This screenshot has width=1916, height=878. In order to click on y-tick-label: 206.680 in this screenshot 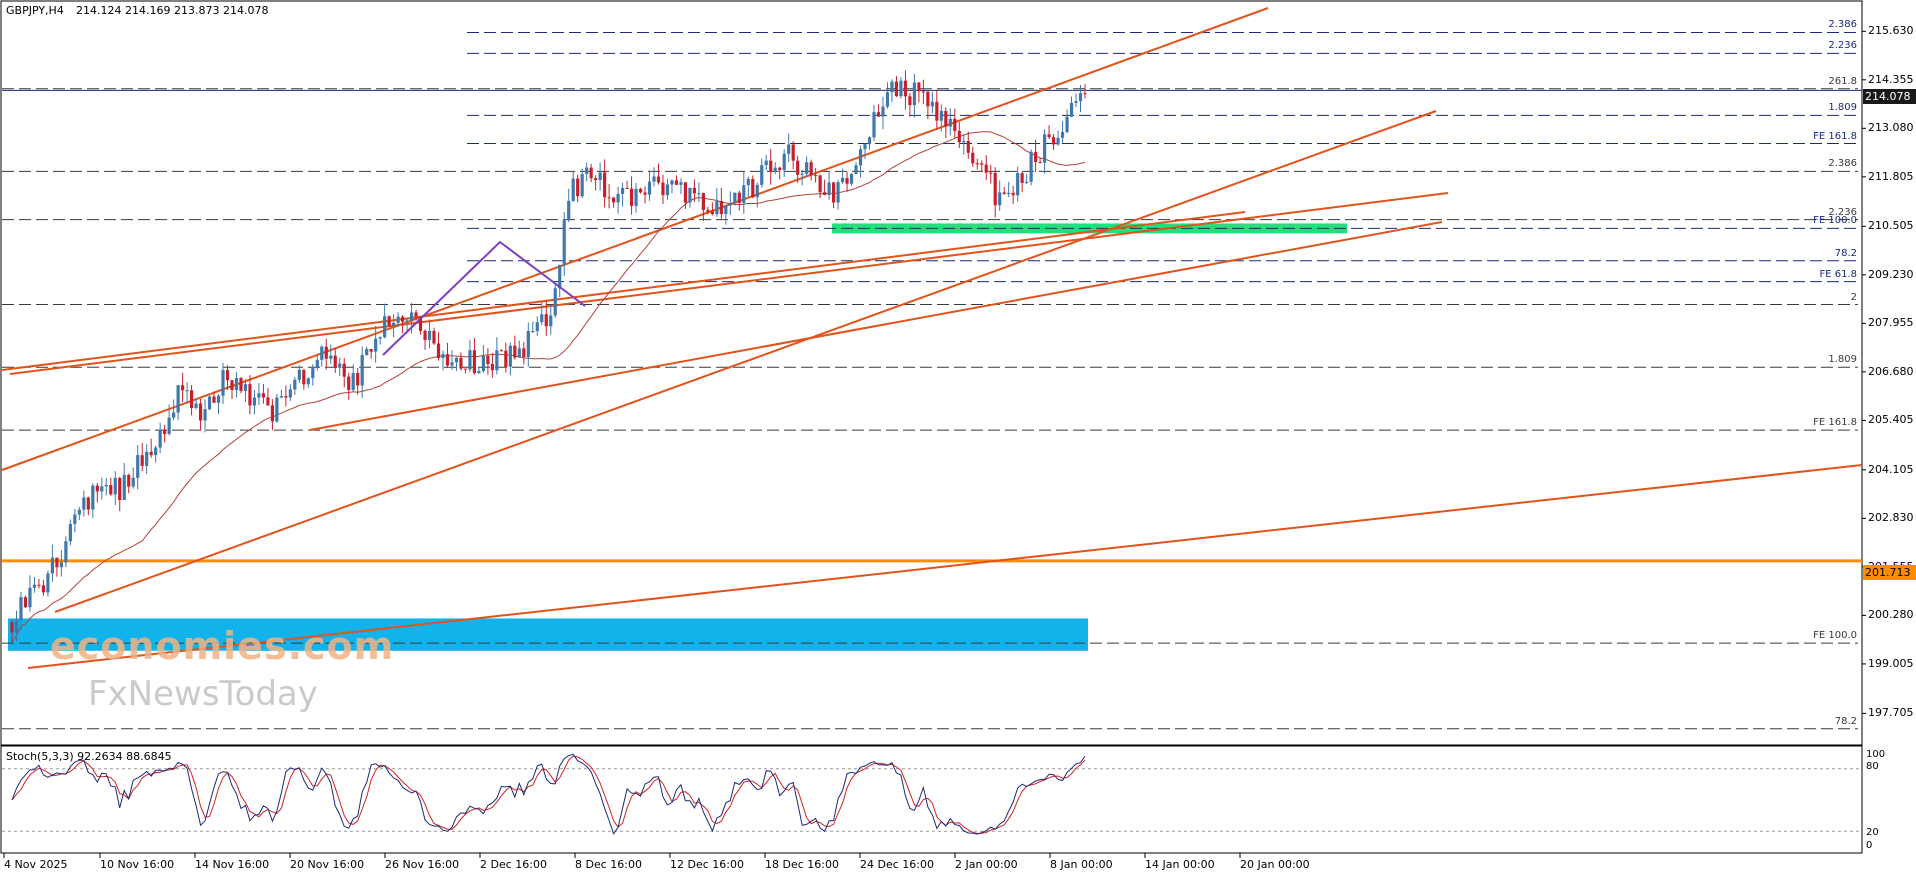, I will do `click(1891, 371)`.